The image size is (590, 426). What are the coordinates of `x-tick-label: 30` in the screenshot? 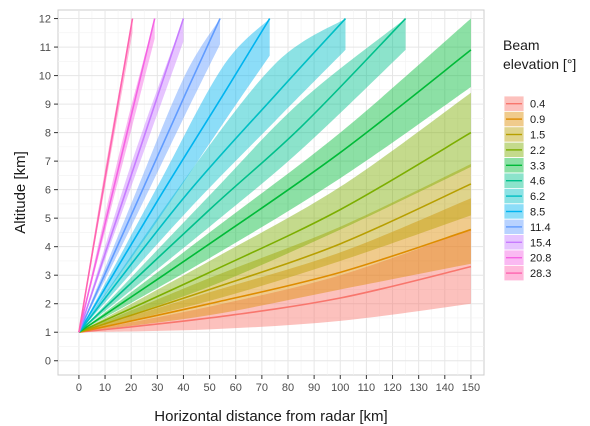 It's located at (157, 388).